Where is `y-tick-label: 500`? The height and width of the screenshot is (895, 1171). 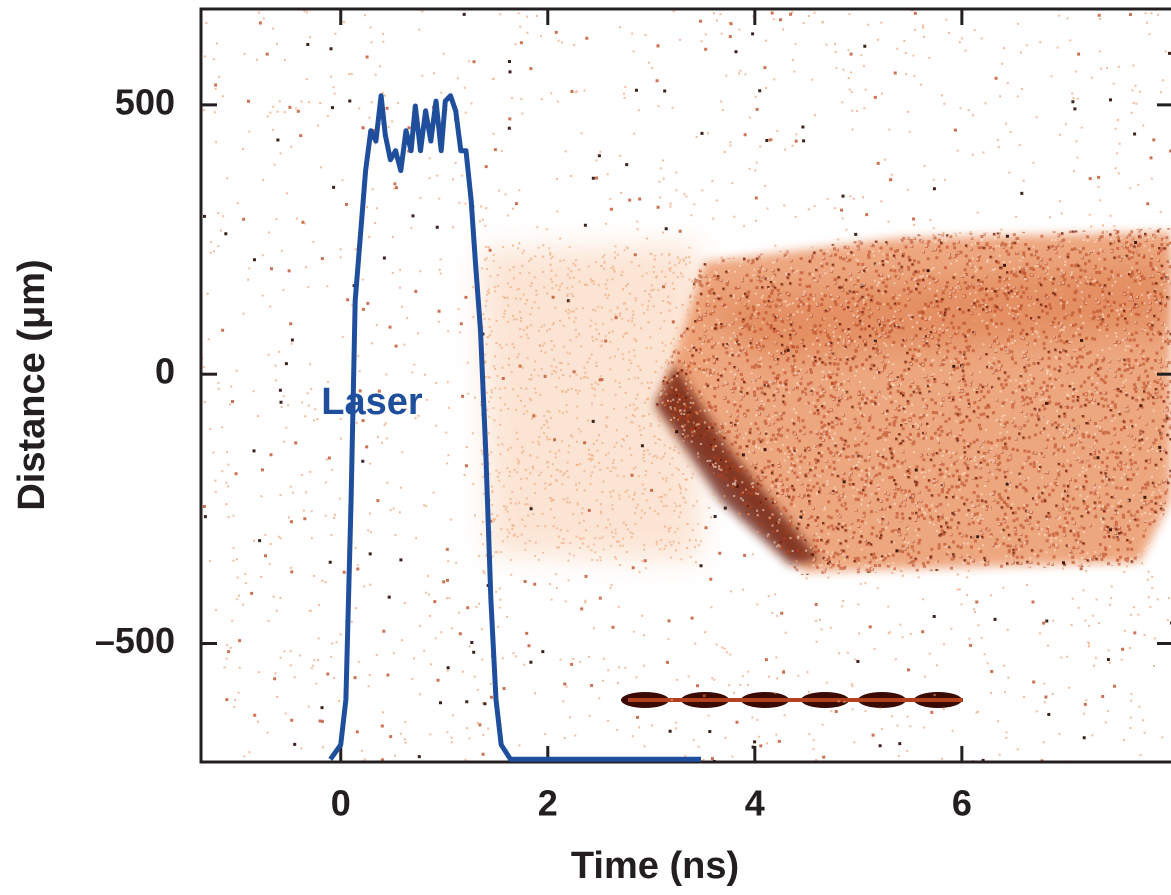 y-tick-label: 500 is located at coordinates (145, 101).